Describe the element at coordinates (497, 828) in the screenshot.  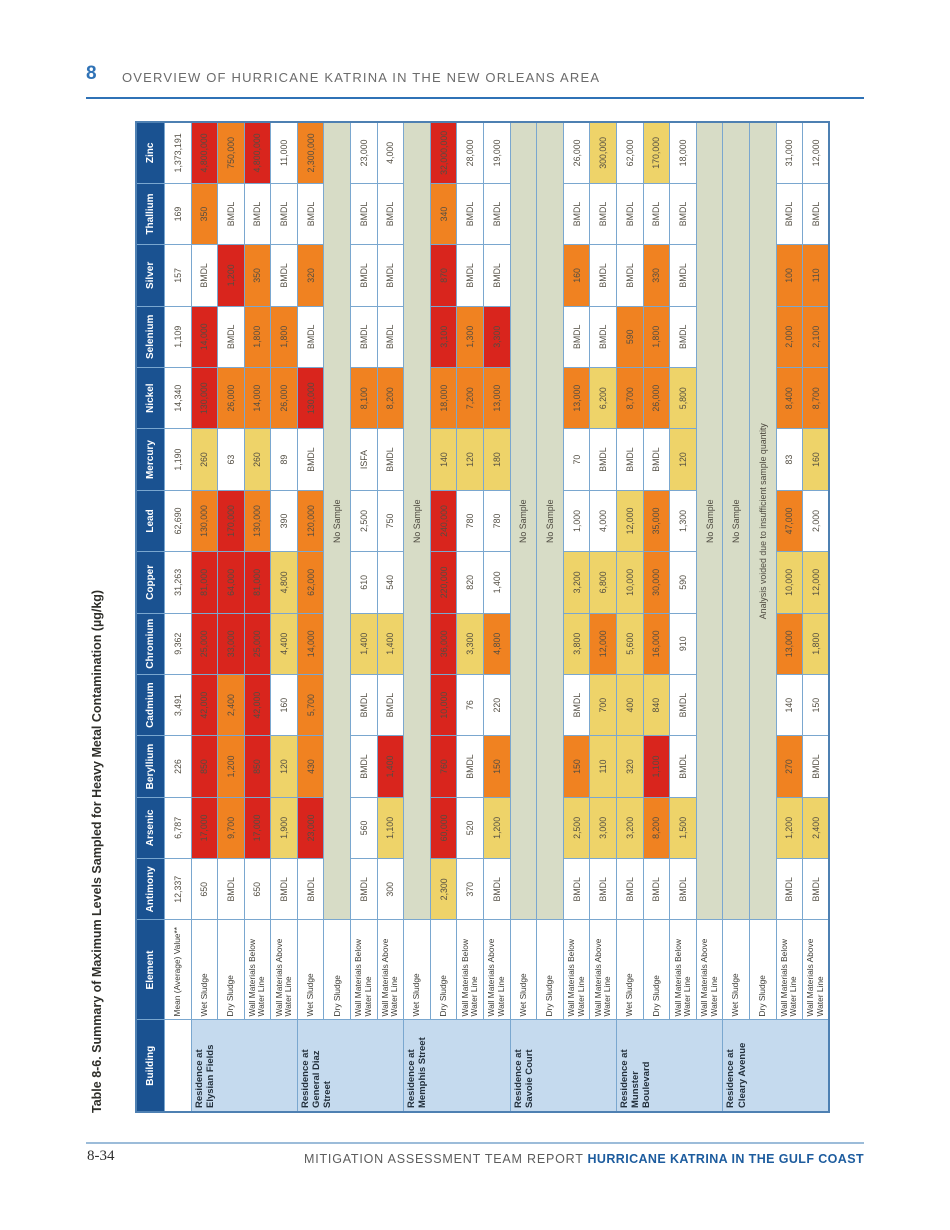
I see `value-cell: 1,200` at that location.